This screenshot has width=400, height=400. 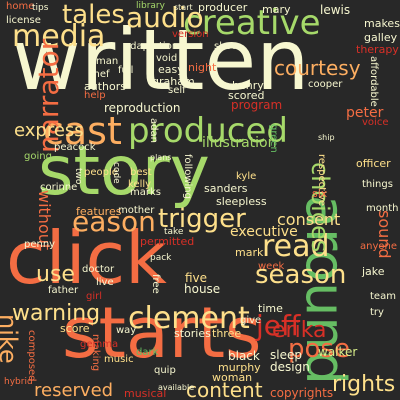 What do you see at coordinates (124, 171) in the screenshot?
I see `word-story: story` at bounding box center [124, 171].